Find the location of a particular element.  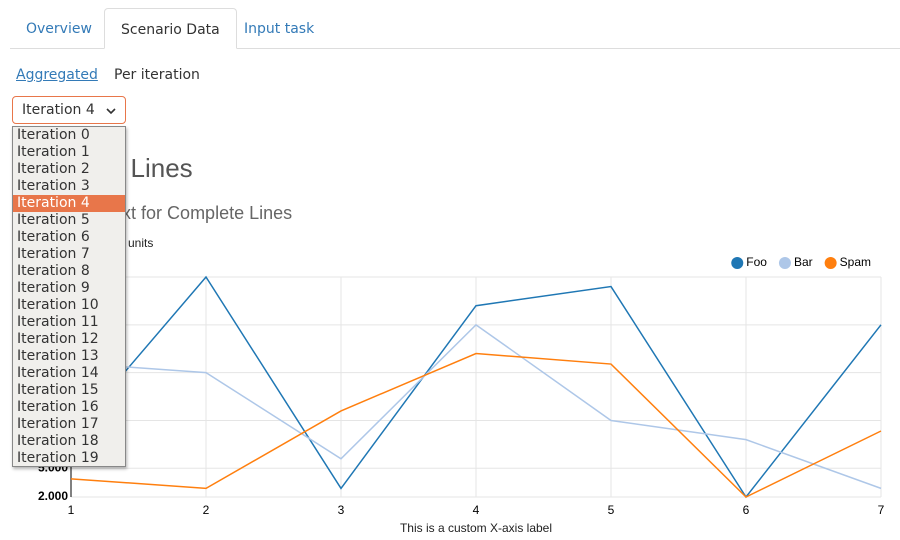

x-tick-label: 5 is located at coordinates (611, 510).